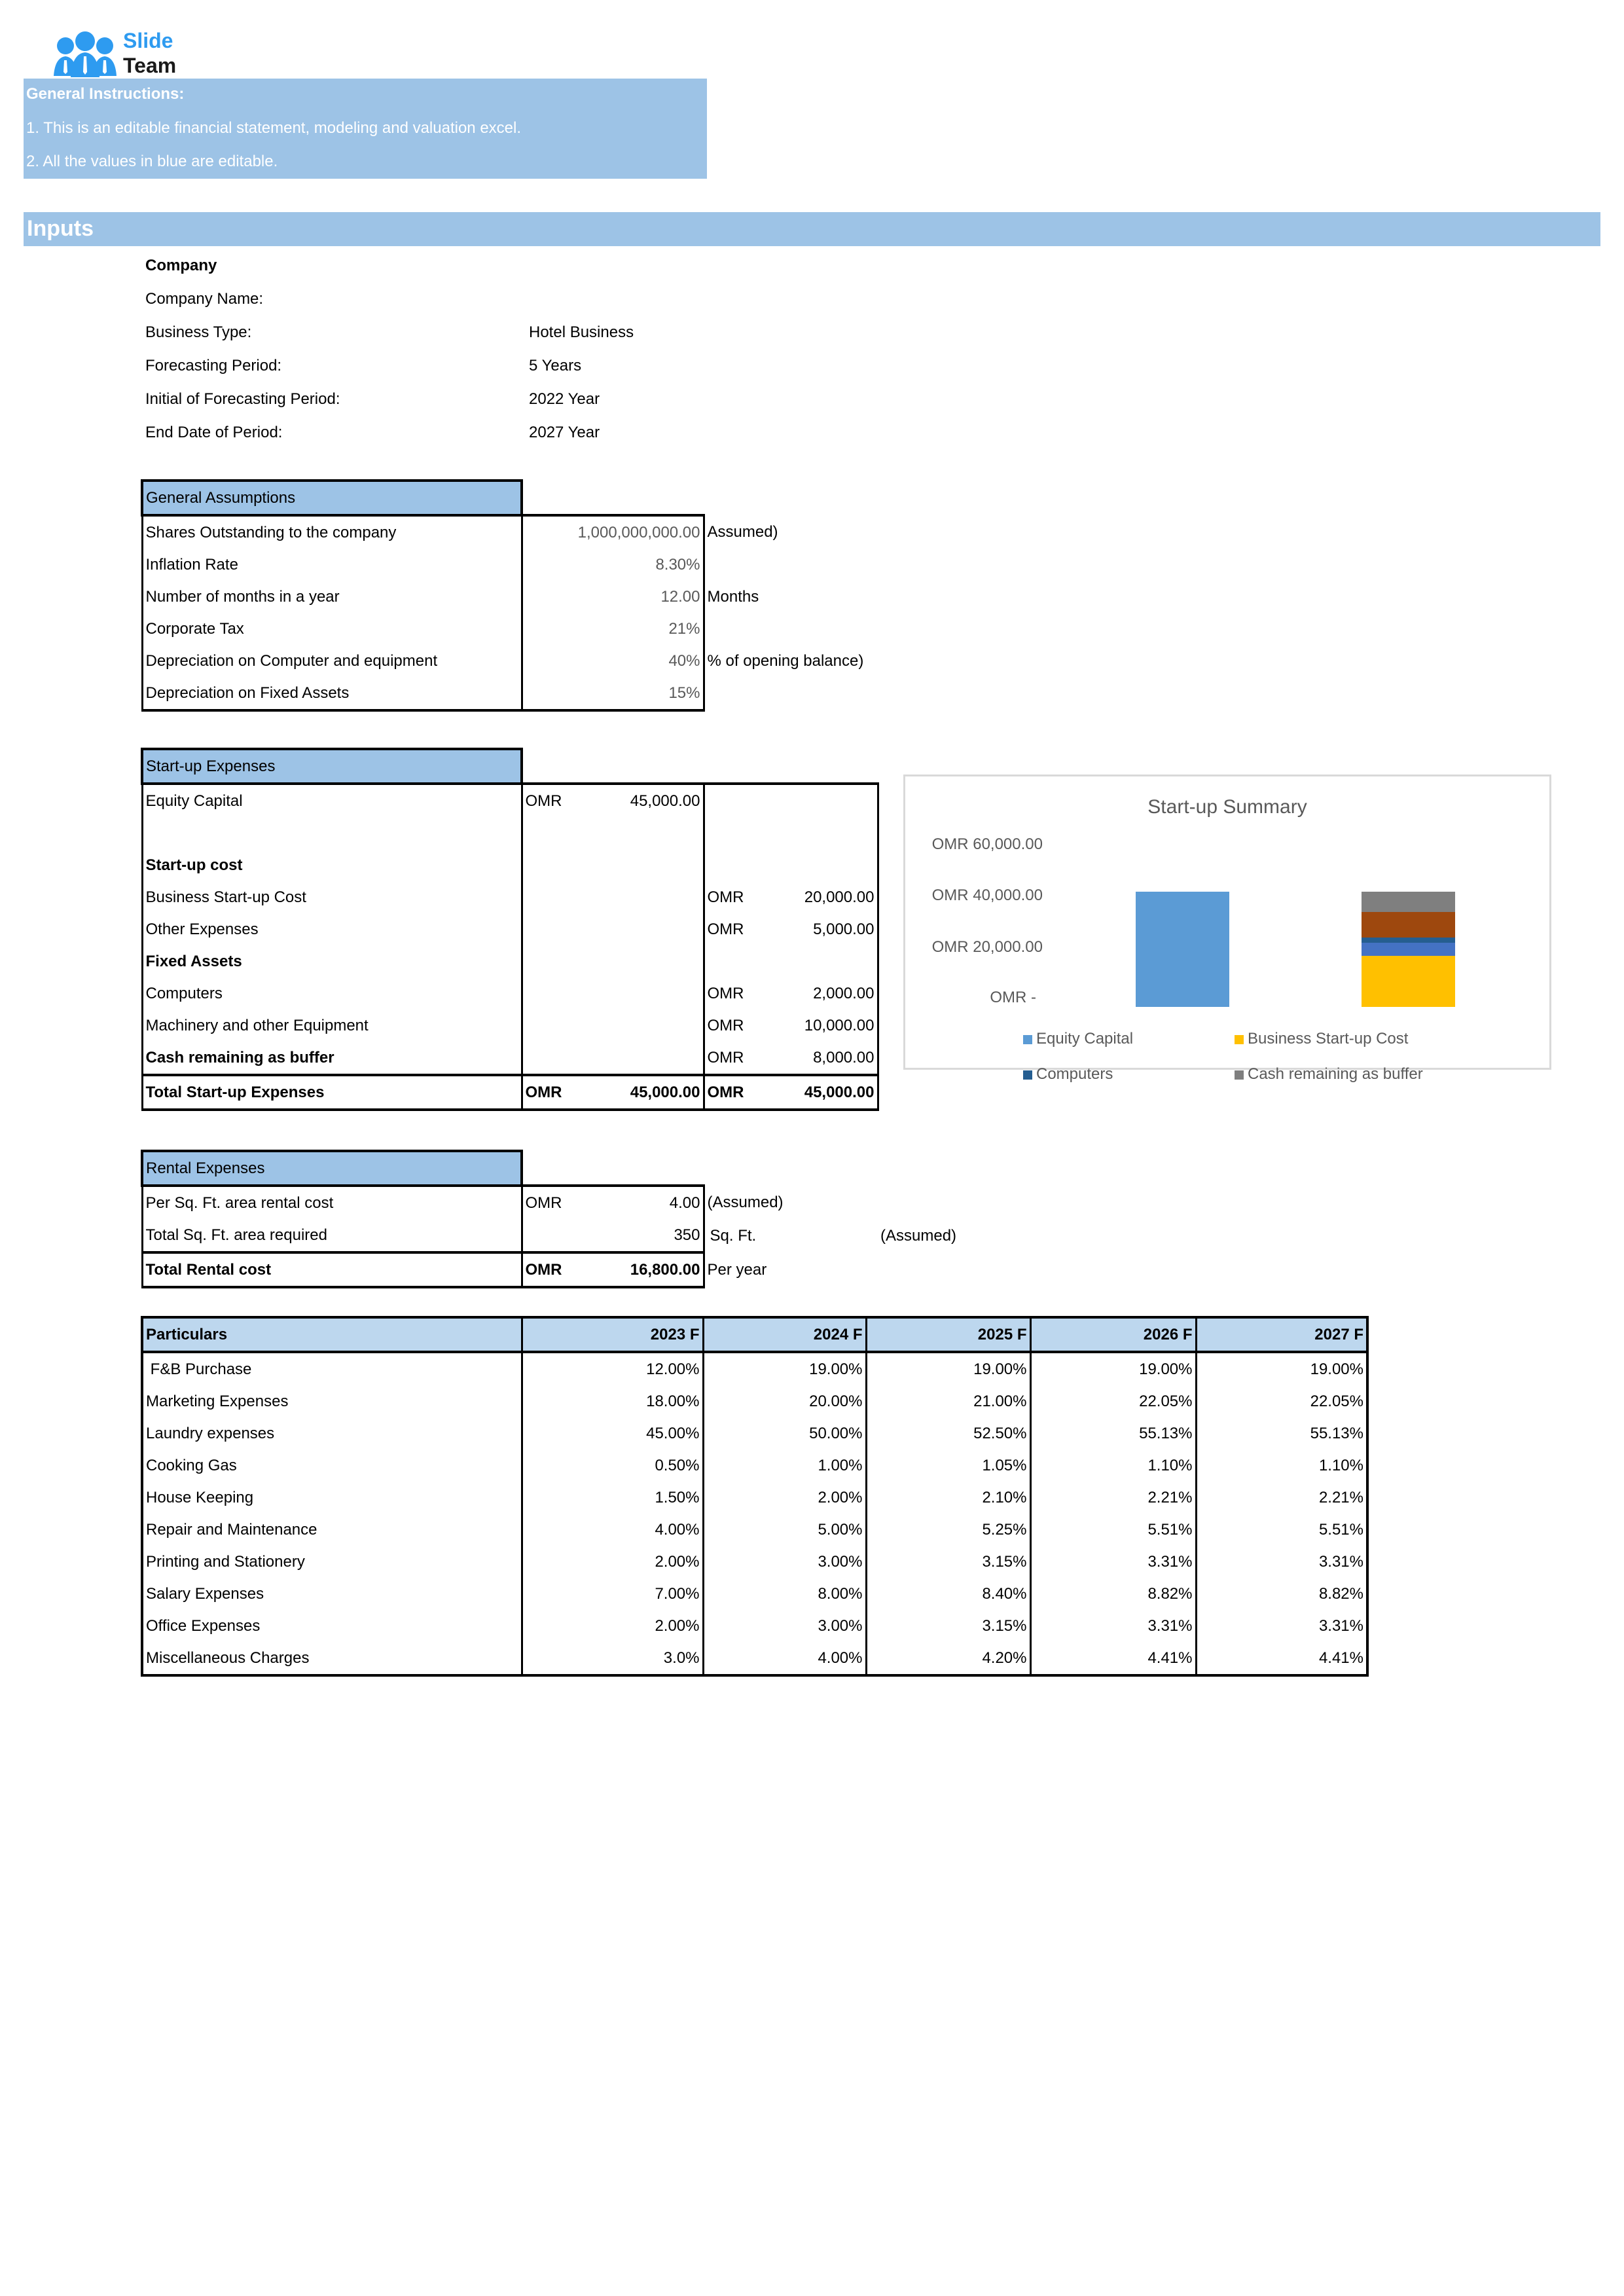 This screenshot has height=2296, width=1624. I want to click on percentage-cell: 18.00%, so click(613, 1401).